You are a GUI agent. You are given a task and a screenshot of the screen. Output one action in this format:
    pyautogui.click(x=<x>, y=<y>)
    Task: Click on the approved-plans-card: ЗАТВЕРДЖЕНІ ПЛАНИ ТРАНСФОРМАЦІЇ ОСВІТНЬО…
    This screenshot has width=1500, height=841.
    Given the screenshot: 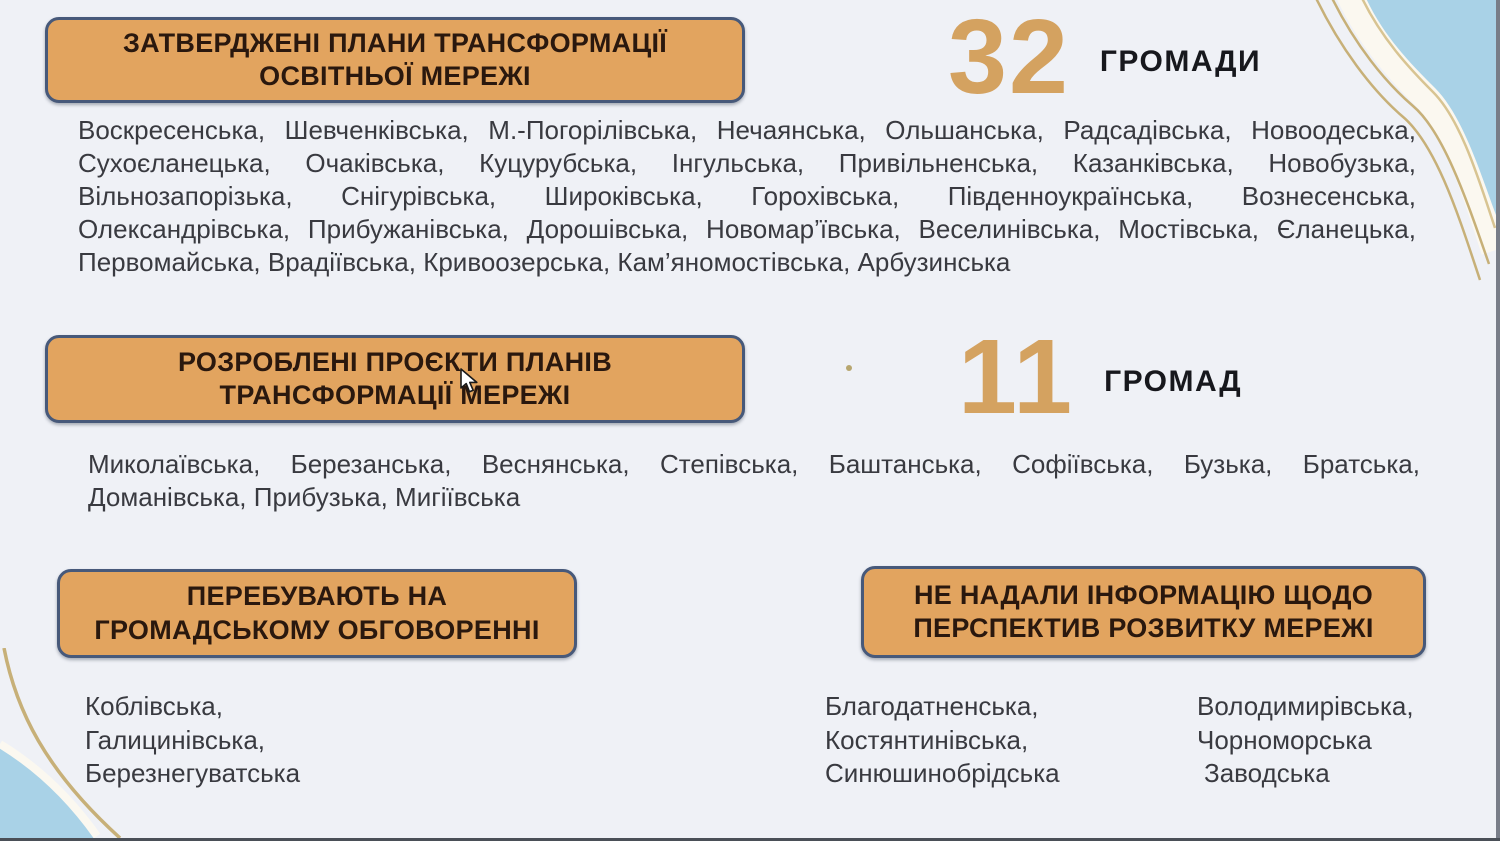 What is the action you would take?
    pyautogui.click(x=395, y=60)
    